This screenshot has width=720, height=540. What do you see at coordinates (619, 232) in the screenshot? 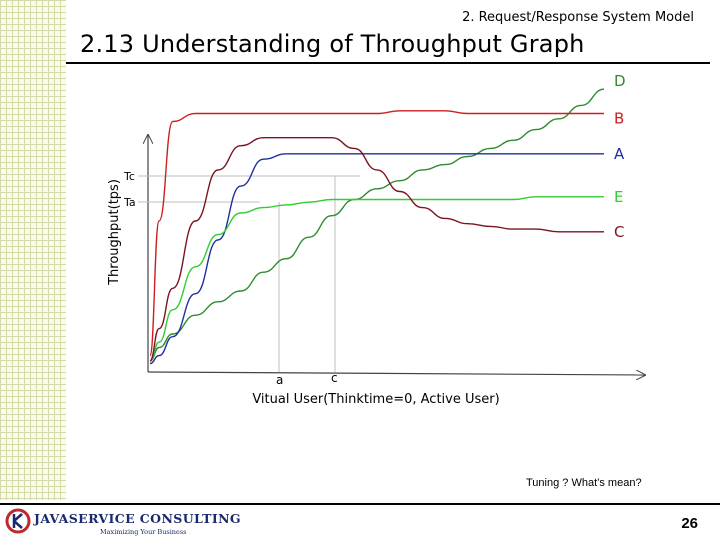
I see `series-label-c: C` at bounding box center [619, 232].